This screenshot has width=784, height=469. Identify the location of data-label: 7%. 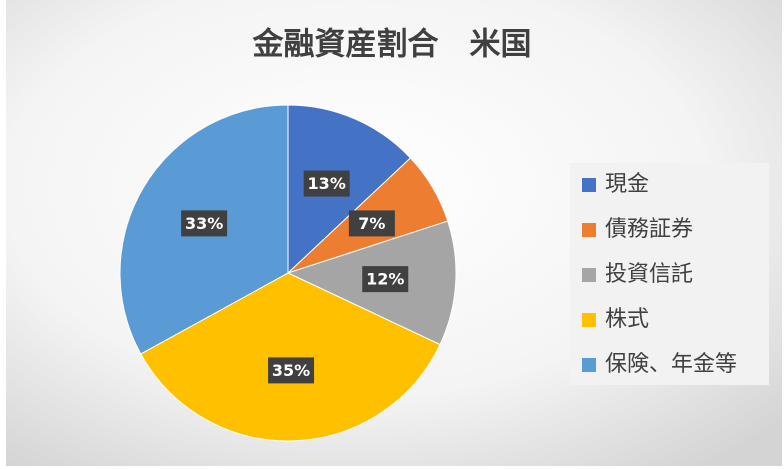
(371, 223).